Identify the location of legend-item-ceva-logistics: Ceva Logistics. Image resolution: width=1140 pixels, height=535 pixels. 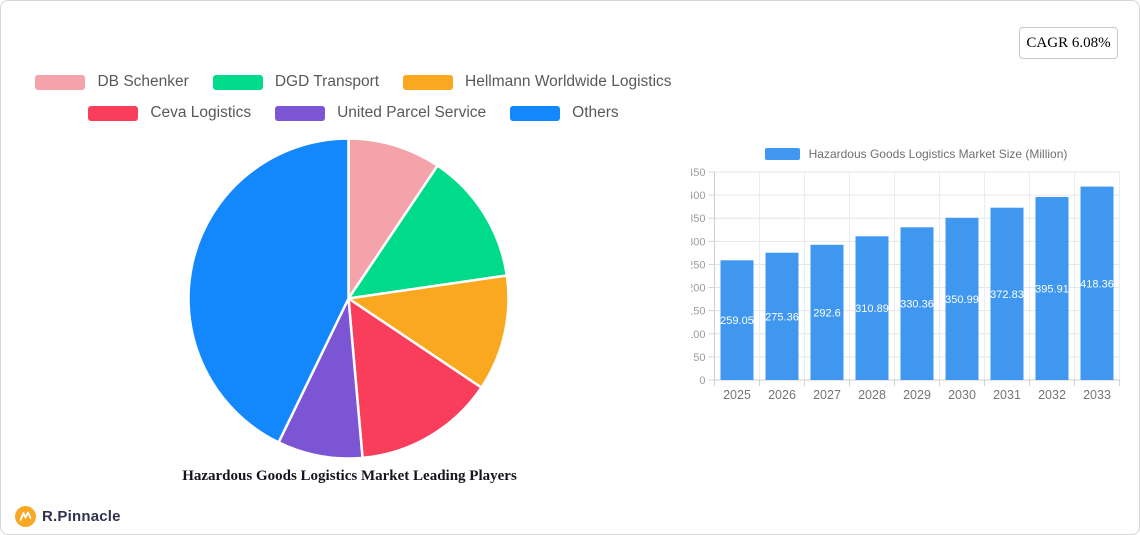
(169, 113).